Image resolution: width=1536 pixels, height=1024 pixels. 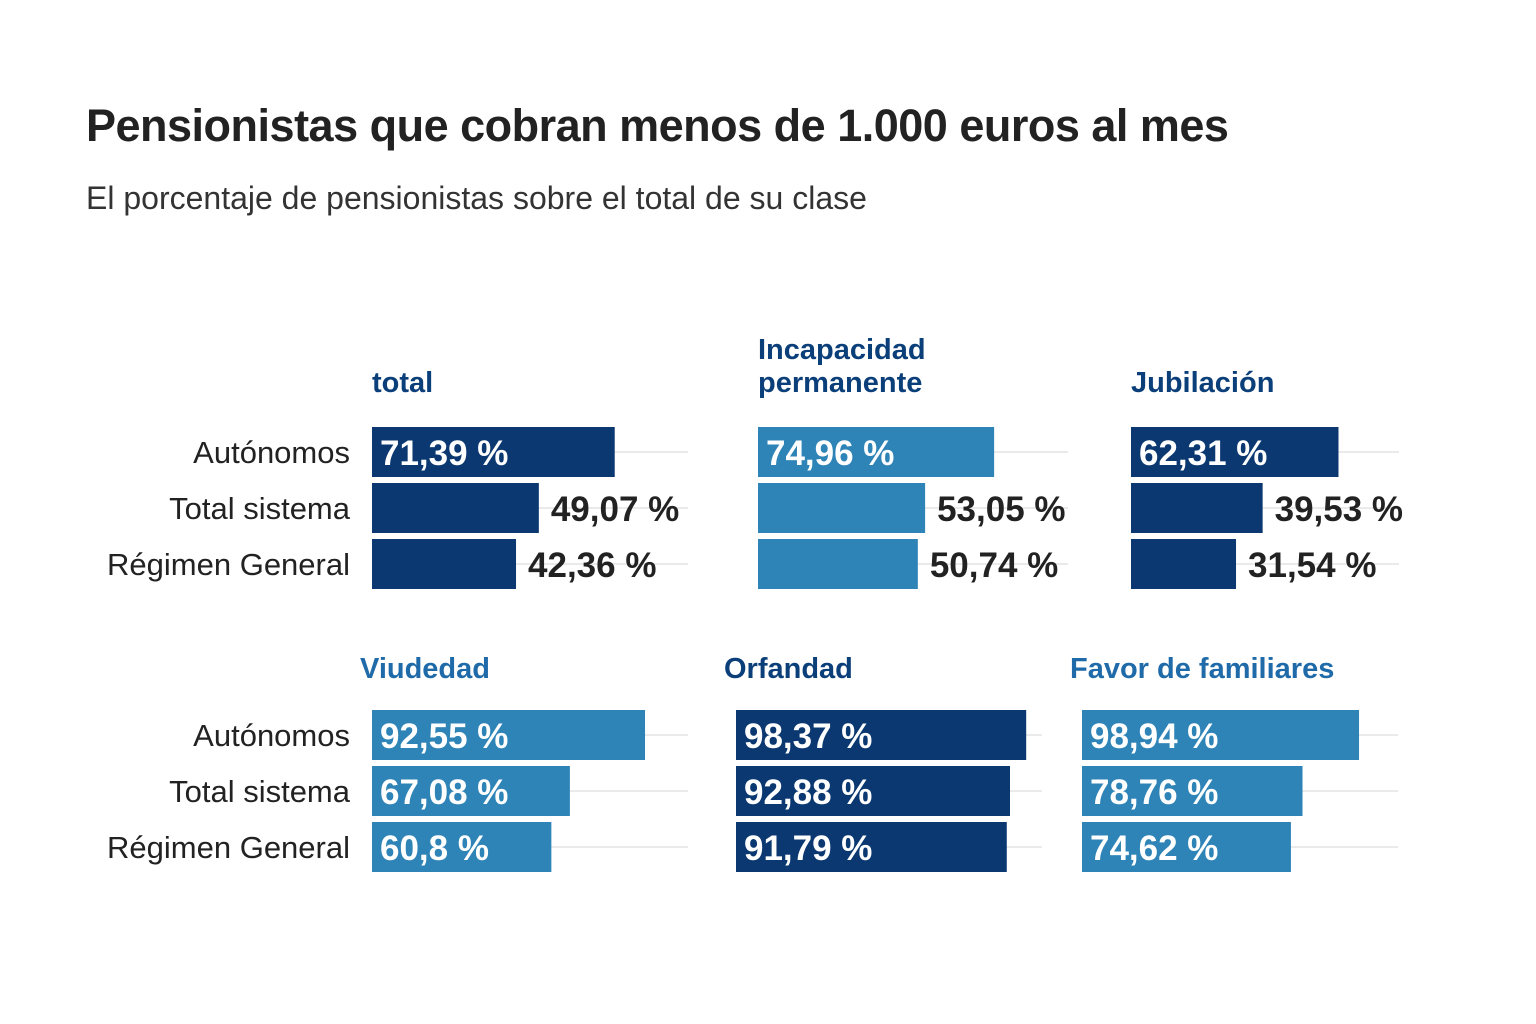 I want to click on panel-title: Incapacidad, so click(x=842, y=350).